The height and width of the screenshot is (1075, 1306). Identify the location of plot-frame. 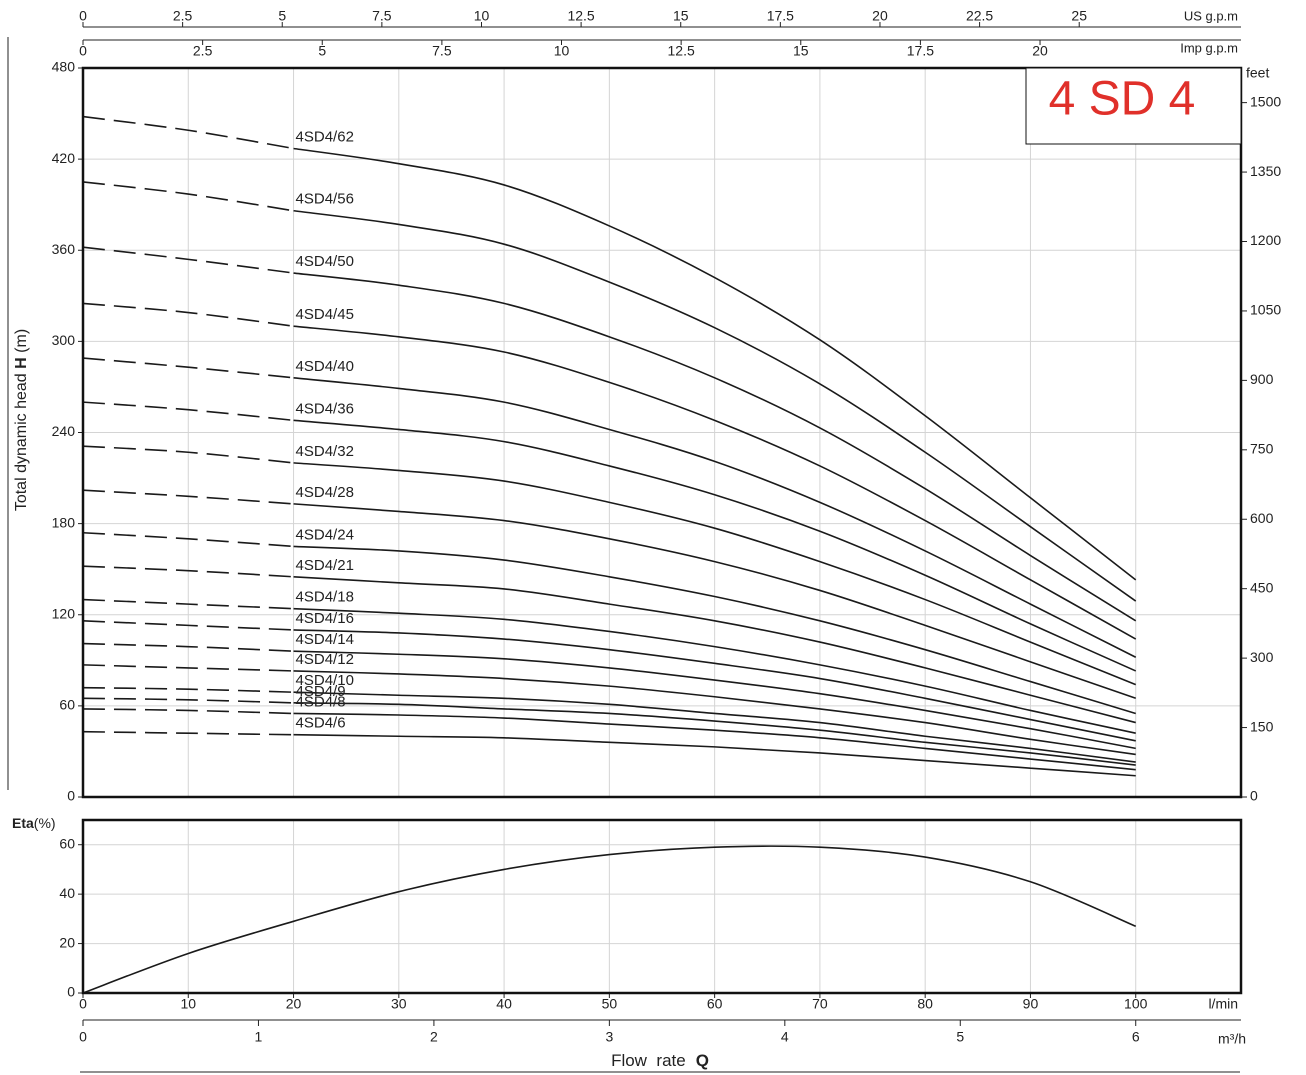
(662, 906).